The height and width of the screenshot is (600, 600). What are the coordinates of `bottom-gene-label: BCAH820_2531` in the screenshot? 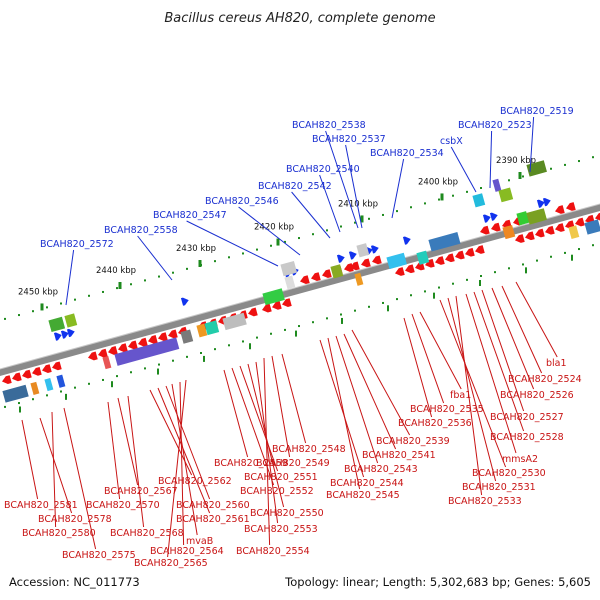 It's located at (499, 487).